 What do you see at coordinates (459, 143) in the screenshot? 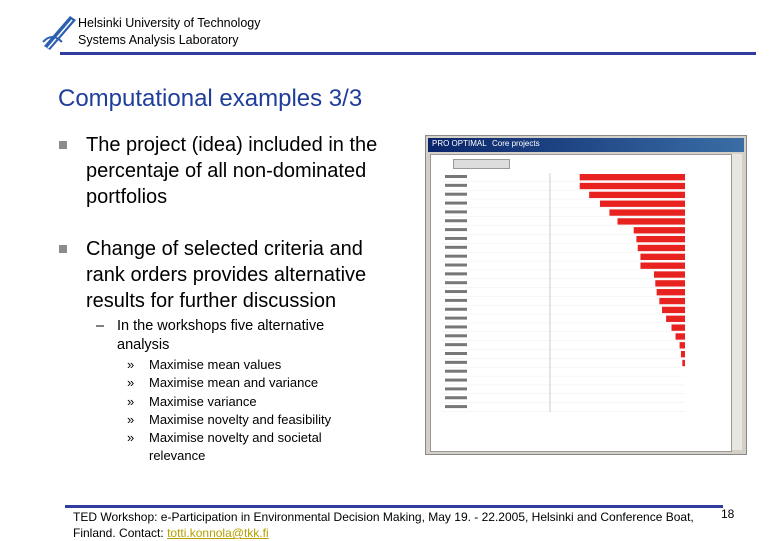
I see `window-title: PRO OPTIMAL` at bounding box center [459, 143].